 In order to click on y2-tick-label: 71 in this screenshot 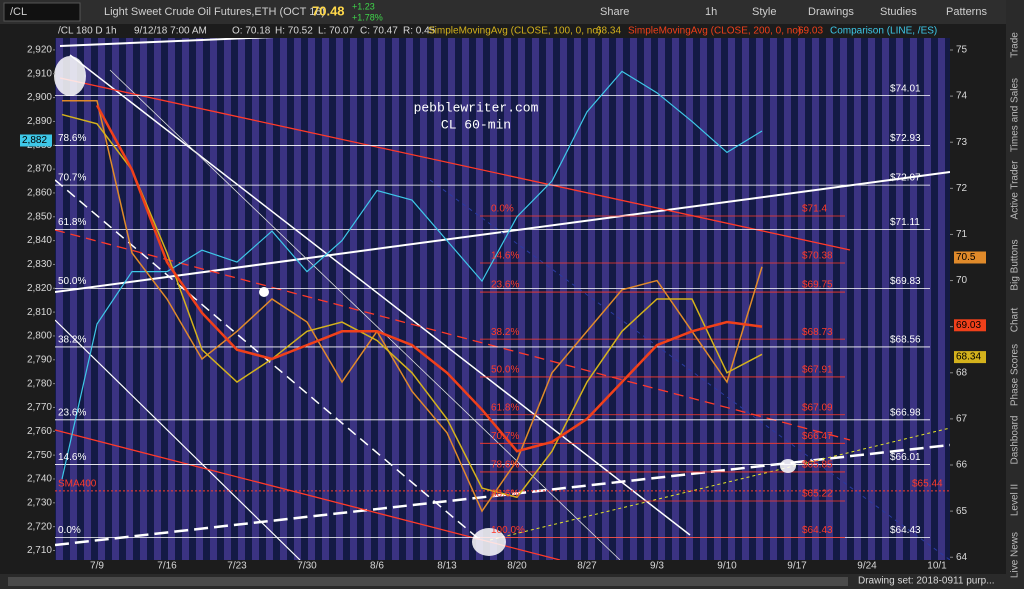, I will do `click(962, 234)`.